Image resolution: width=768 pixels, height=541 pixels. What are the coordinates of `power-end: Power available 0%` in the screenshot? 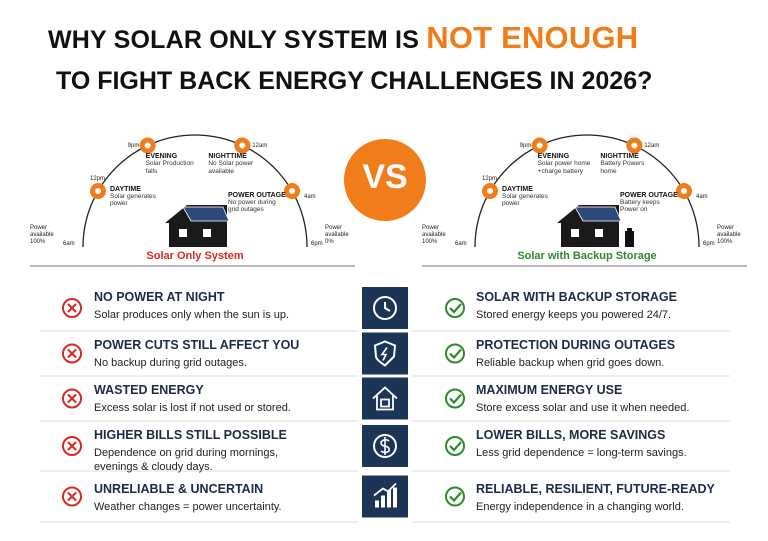 It's located at (337, 235).